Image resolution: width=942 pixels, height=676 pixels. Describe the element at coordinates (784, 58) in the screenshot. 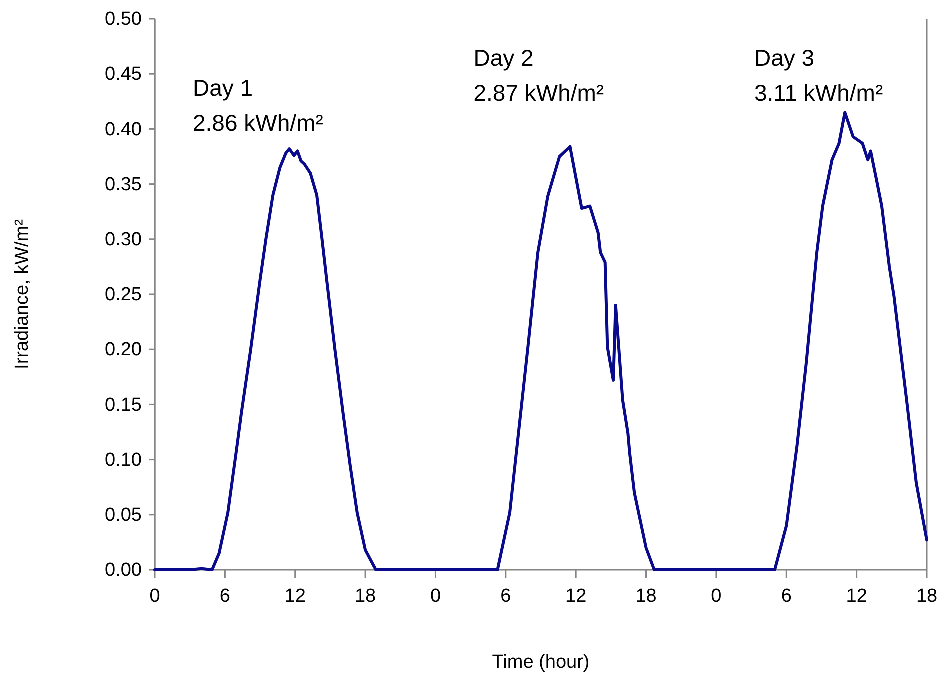

I see `annotation: Day 3` at that location.